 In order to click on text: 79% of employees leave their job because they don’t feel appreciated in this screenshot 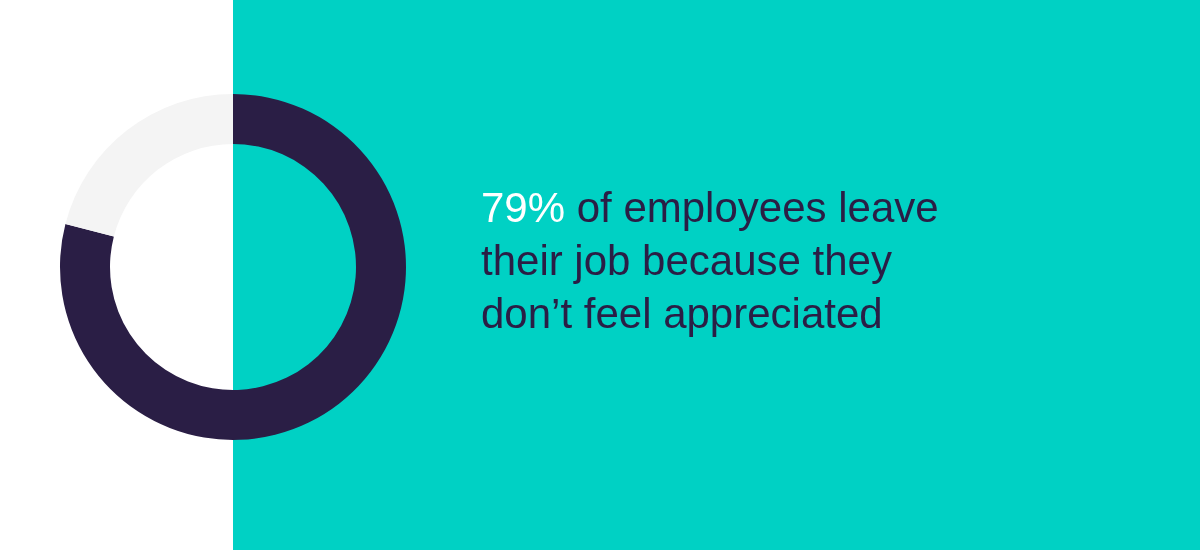, I will do `click(716, 260)`.